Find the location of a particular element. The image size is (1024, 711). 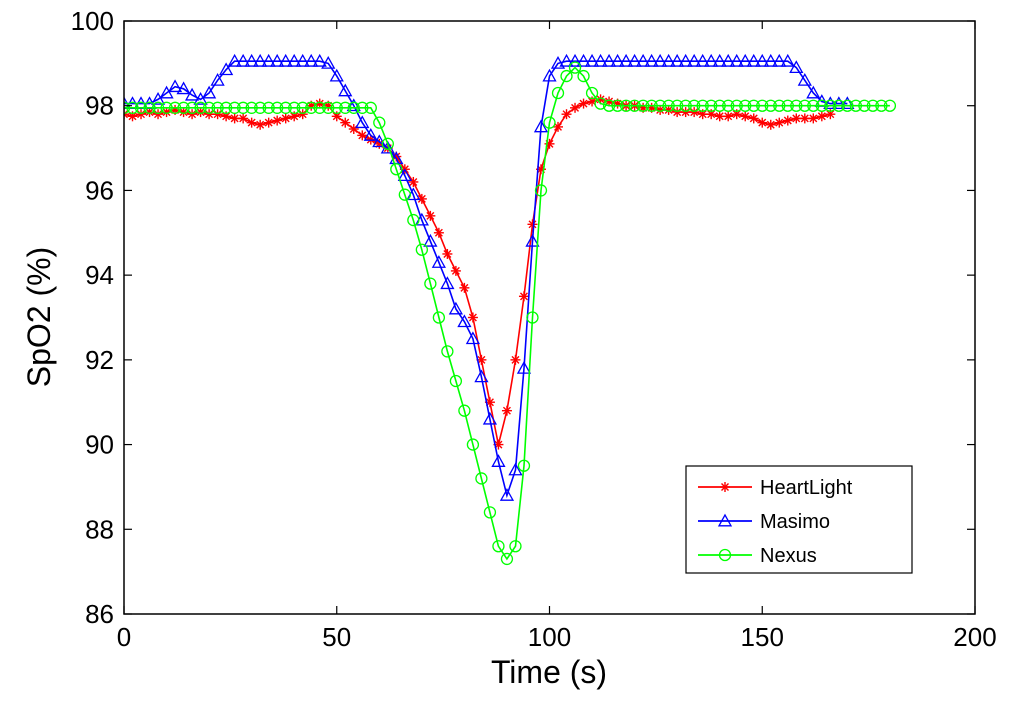

y-tick-label: 94 is located at coordinates (99, 275).